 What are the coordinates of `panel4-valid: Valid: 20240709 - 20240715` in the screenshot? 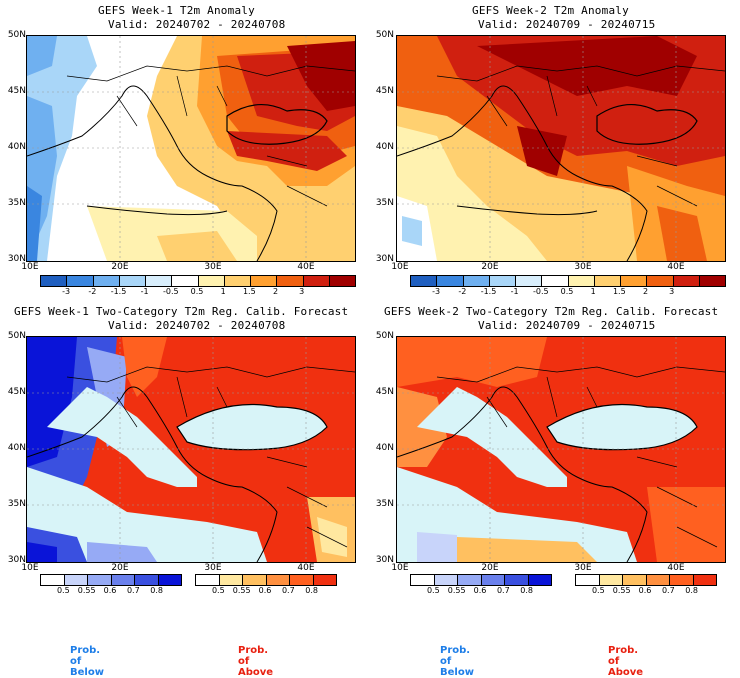 It's located at (567, 325).